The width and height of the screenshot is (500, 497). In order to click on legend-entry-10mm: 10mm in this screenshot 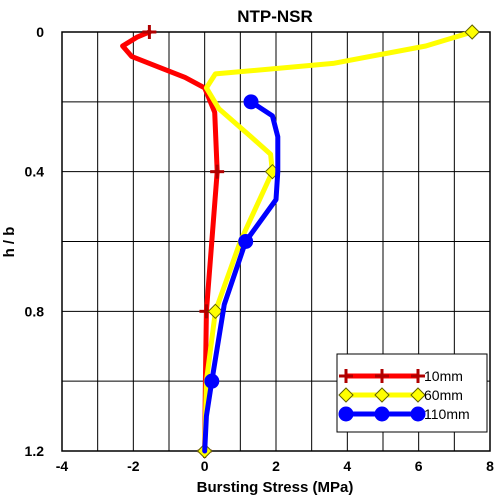, I will do `click(401, 376)`.